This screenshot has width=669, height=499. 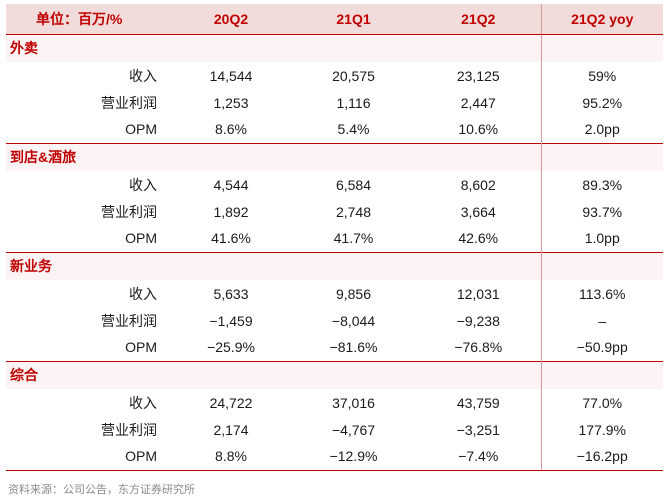 I want to click on cell-value: −4,767, so click(x=353, y=429).